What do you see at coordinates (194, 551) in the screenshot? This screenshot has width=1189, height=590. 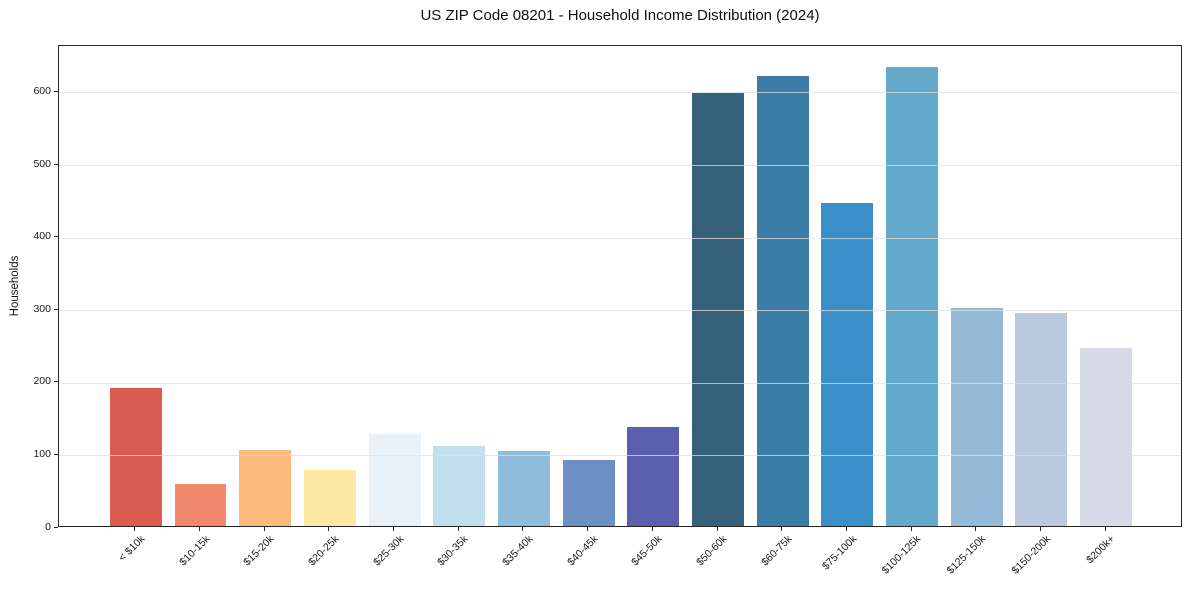 I see `x-tick-label-1: $10-15k` at bounding box center [194, 551].